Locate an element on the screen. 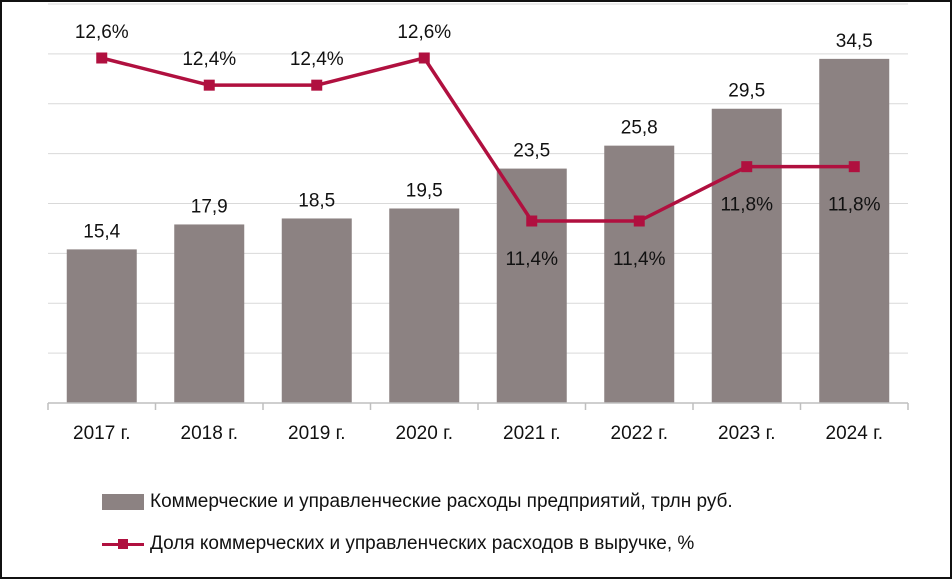 The image size is (952, 579). bar-value-label: 17,9 is located at coordinates (209, 206).